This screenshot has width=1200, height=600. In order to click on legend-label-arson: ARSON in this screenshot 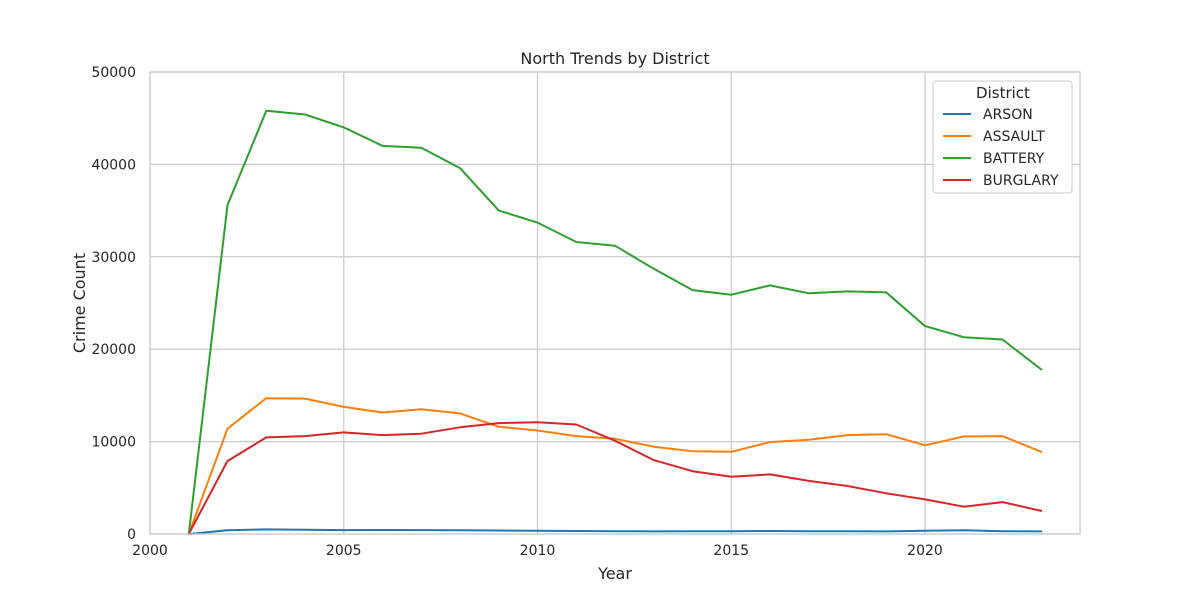, I will do `click(1008, 115)`.